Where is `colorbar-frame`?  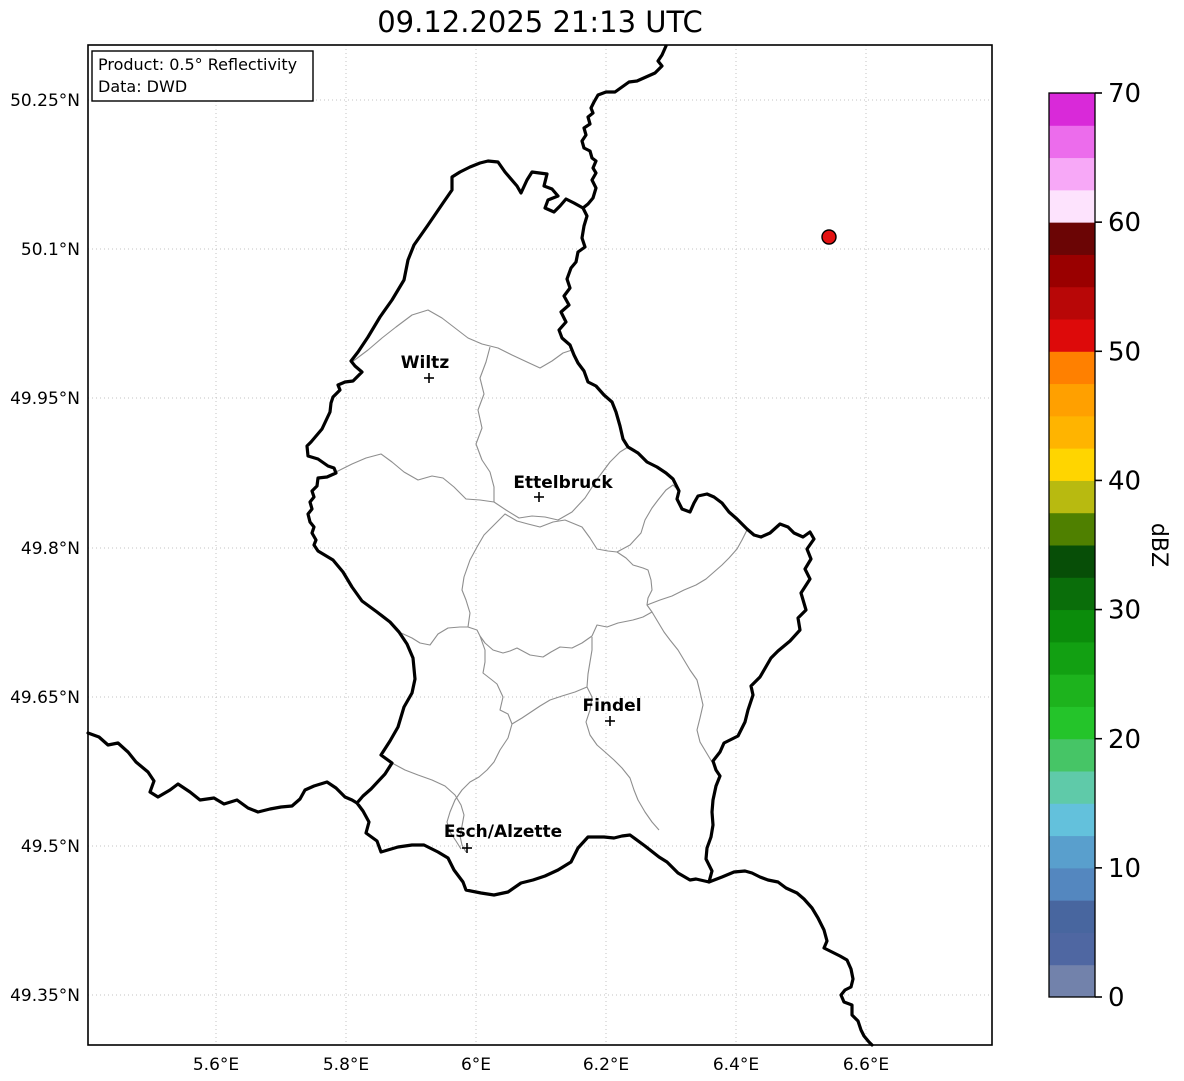
colorbar-frame is located at coordinates (1072, 545).